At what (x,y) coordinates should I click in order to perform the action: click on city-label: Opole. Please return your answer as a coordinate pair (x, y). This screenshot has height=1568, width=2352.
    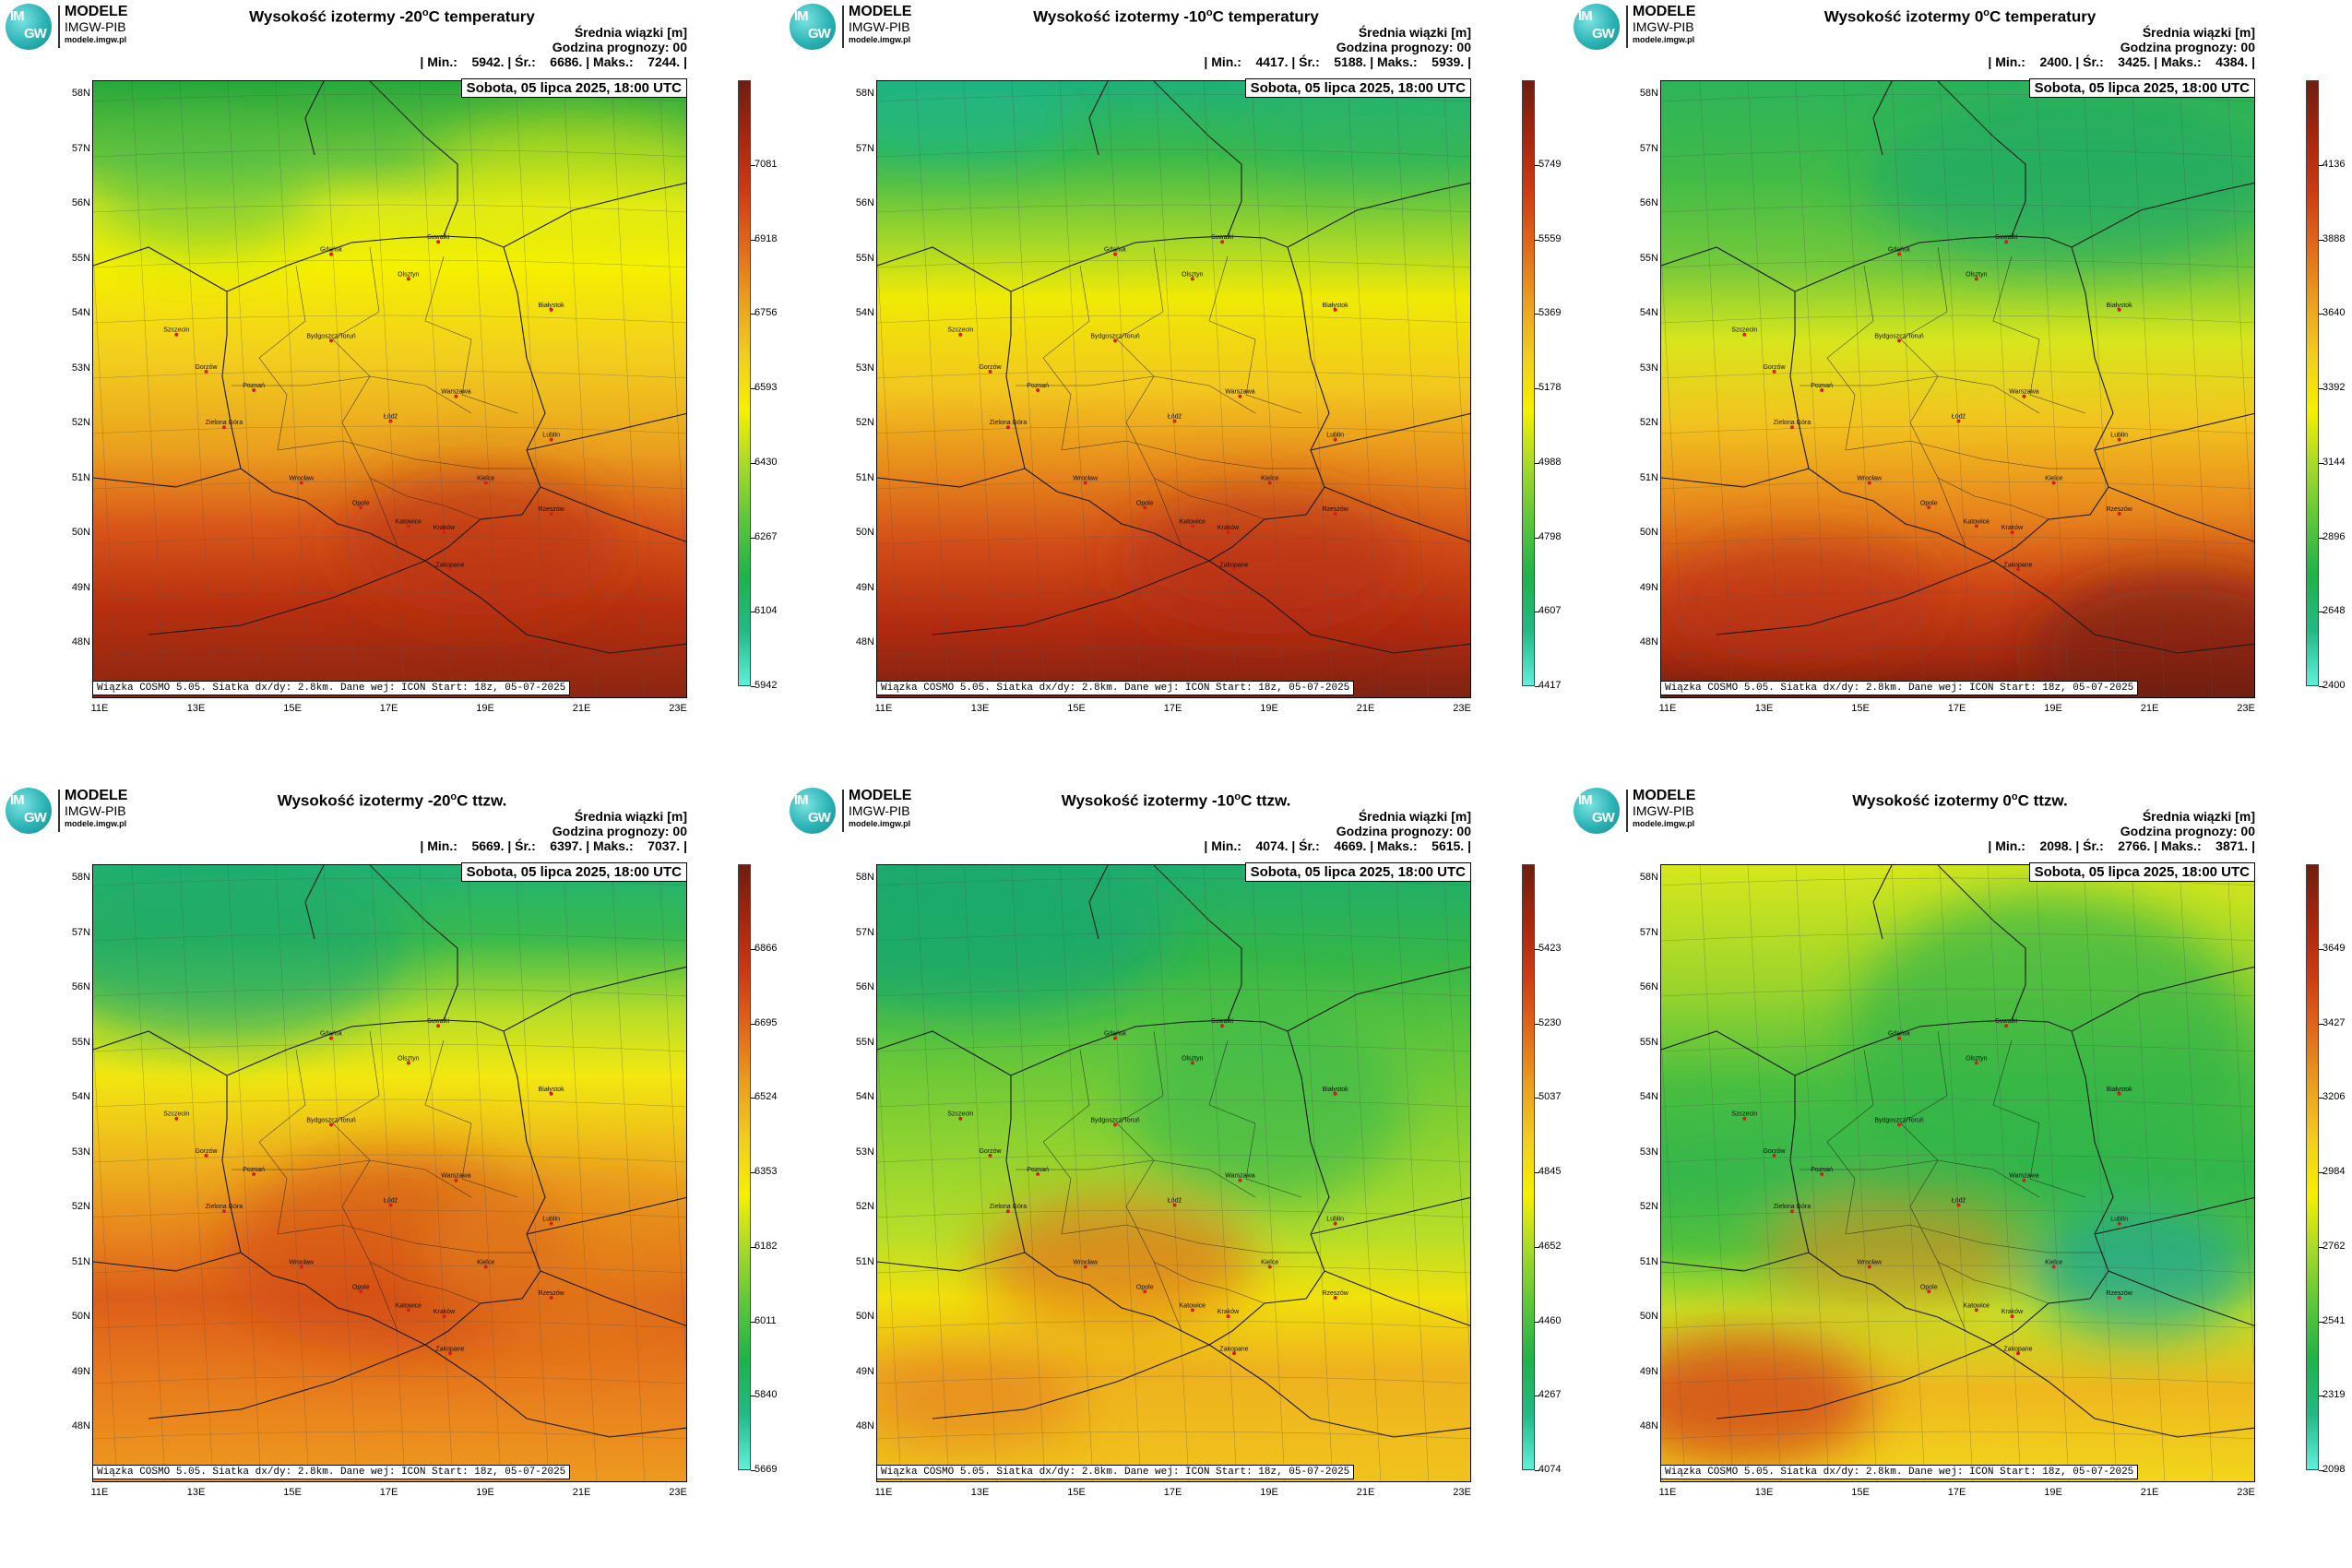
    Looking at the image, I should click on (1145, 503).